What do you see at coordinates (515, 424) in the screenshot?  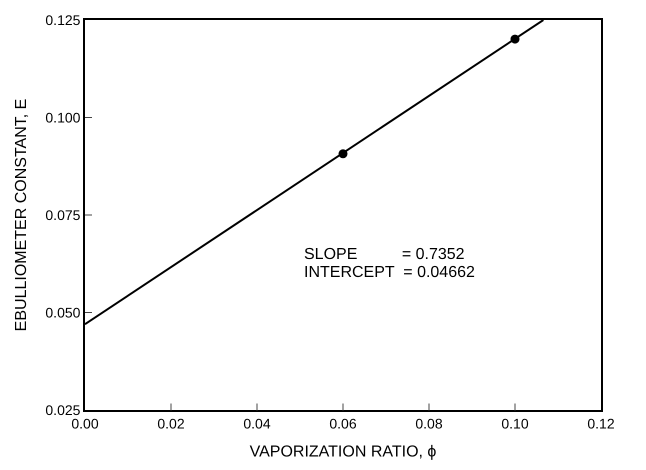 I see `x-tick-label: 0.10` at bounding box center [515, 424].